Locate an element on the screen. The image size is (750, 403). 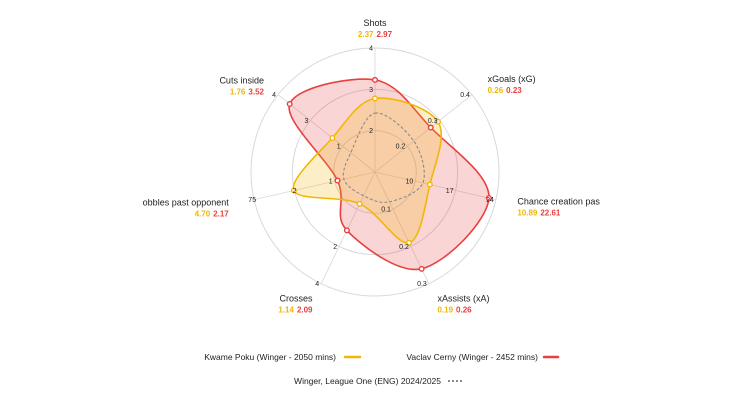
value-label-player-a-1: 2.37 is located at coordinates (366, 34).